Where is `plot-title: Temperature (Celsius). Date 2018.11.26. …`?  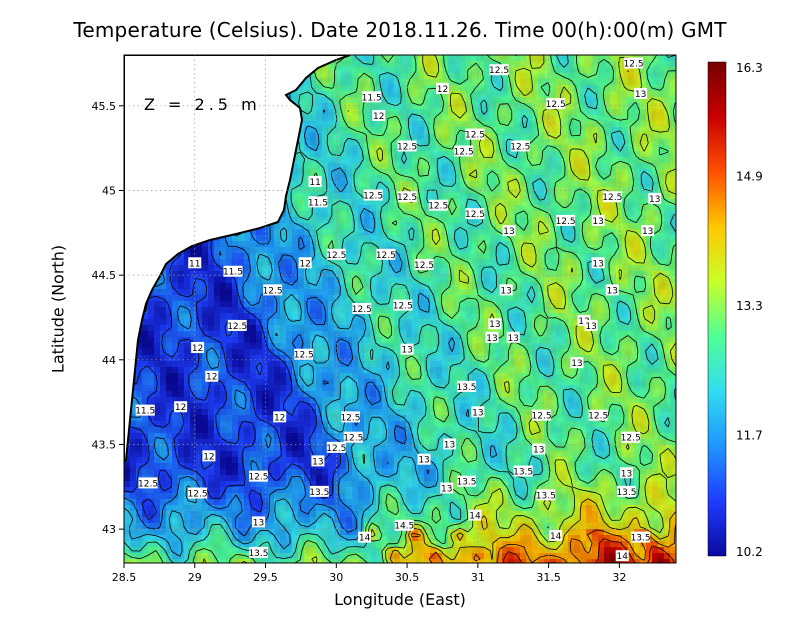 plot-title: Temperature (Celsius). Date 2018.11.26. … is located at coordinates (400, 30).